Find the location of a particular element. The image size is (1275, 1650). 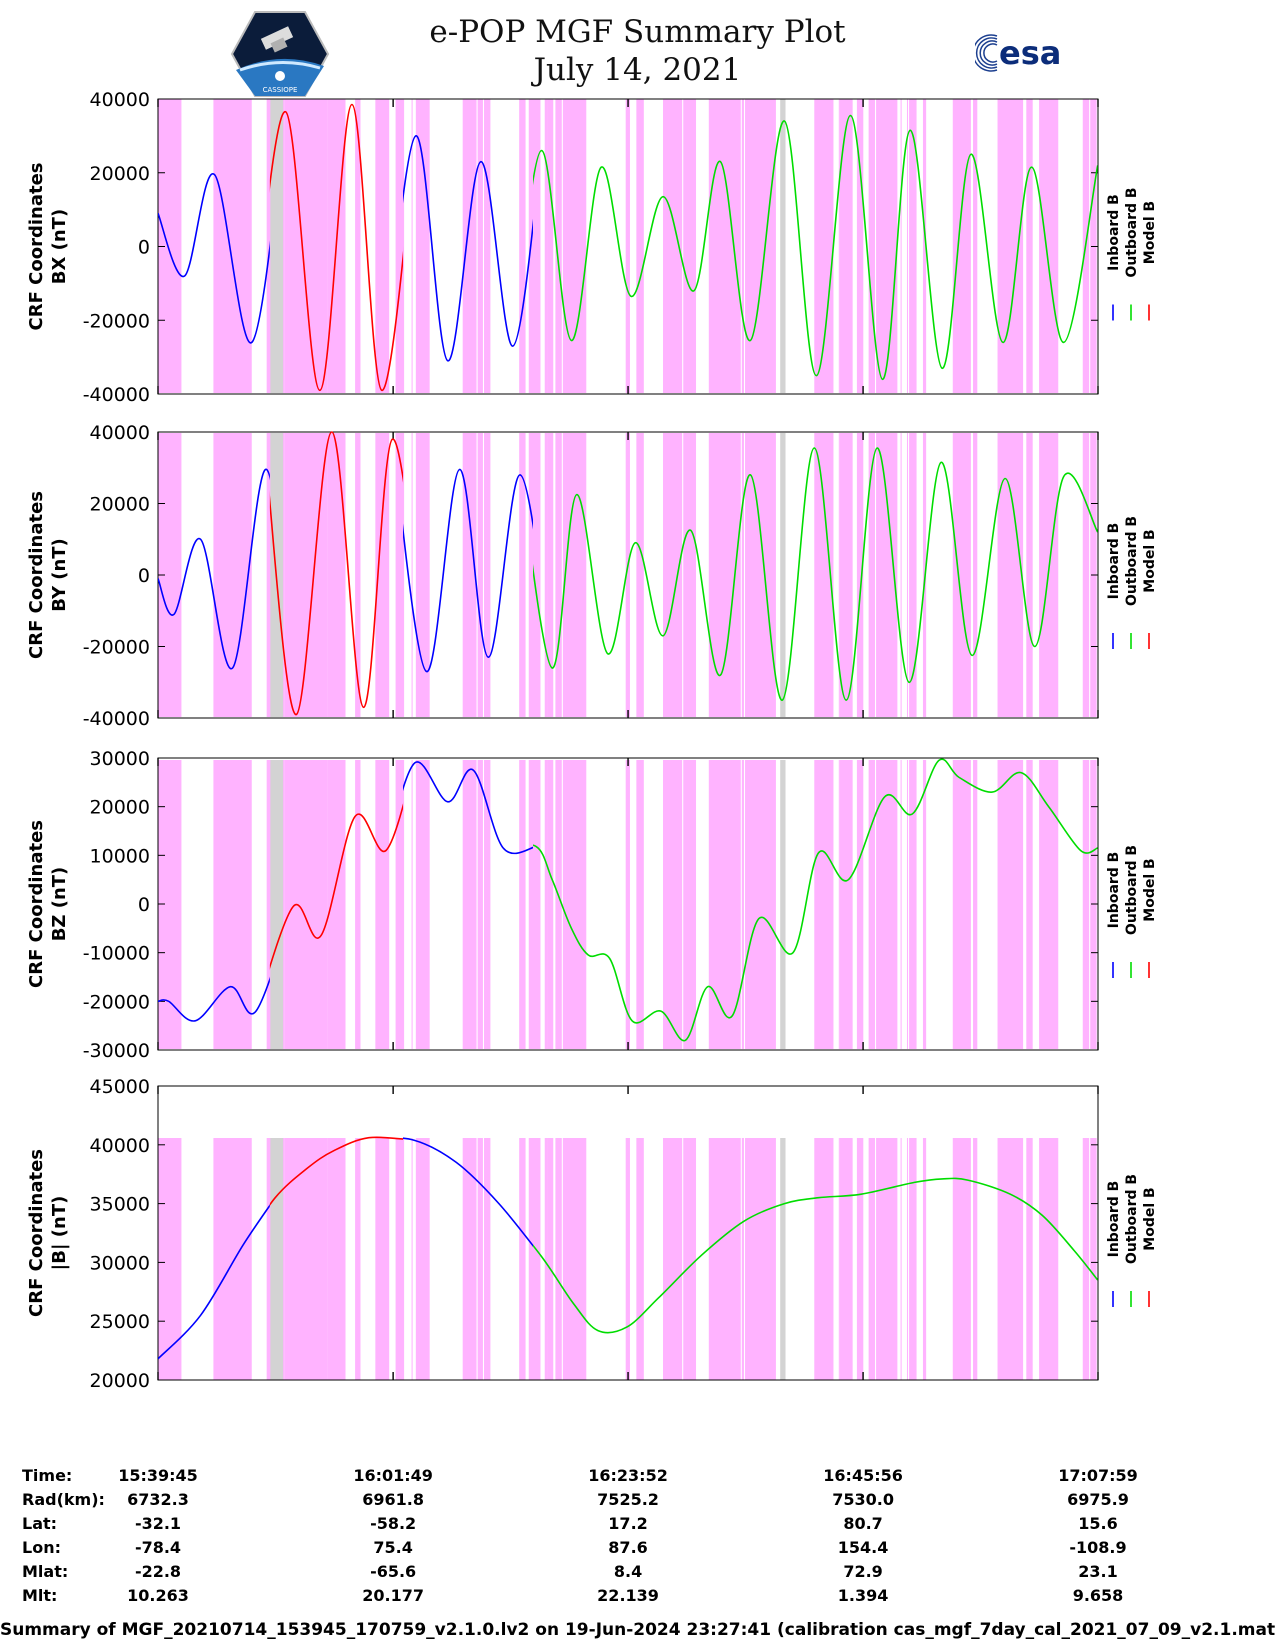

y-axis-label-line2: BZ (nT) is located at coordinates (59, 904).